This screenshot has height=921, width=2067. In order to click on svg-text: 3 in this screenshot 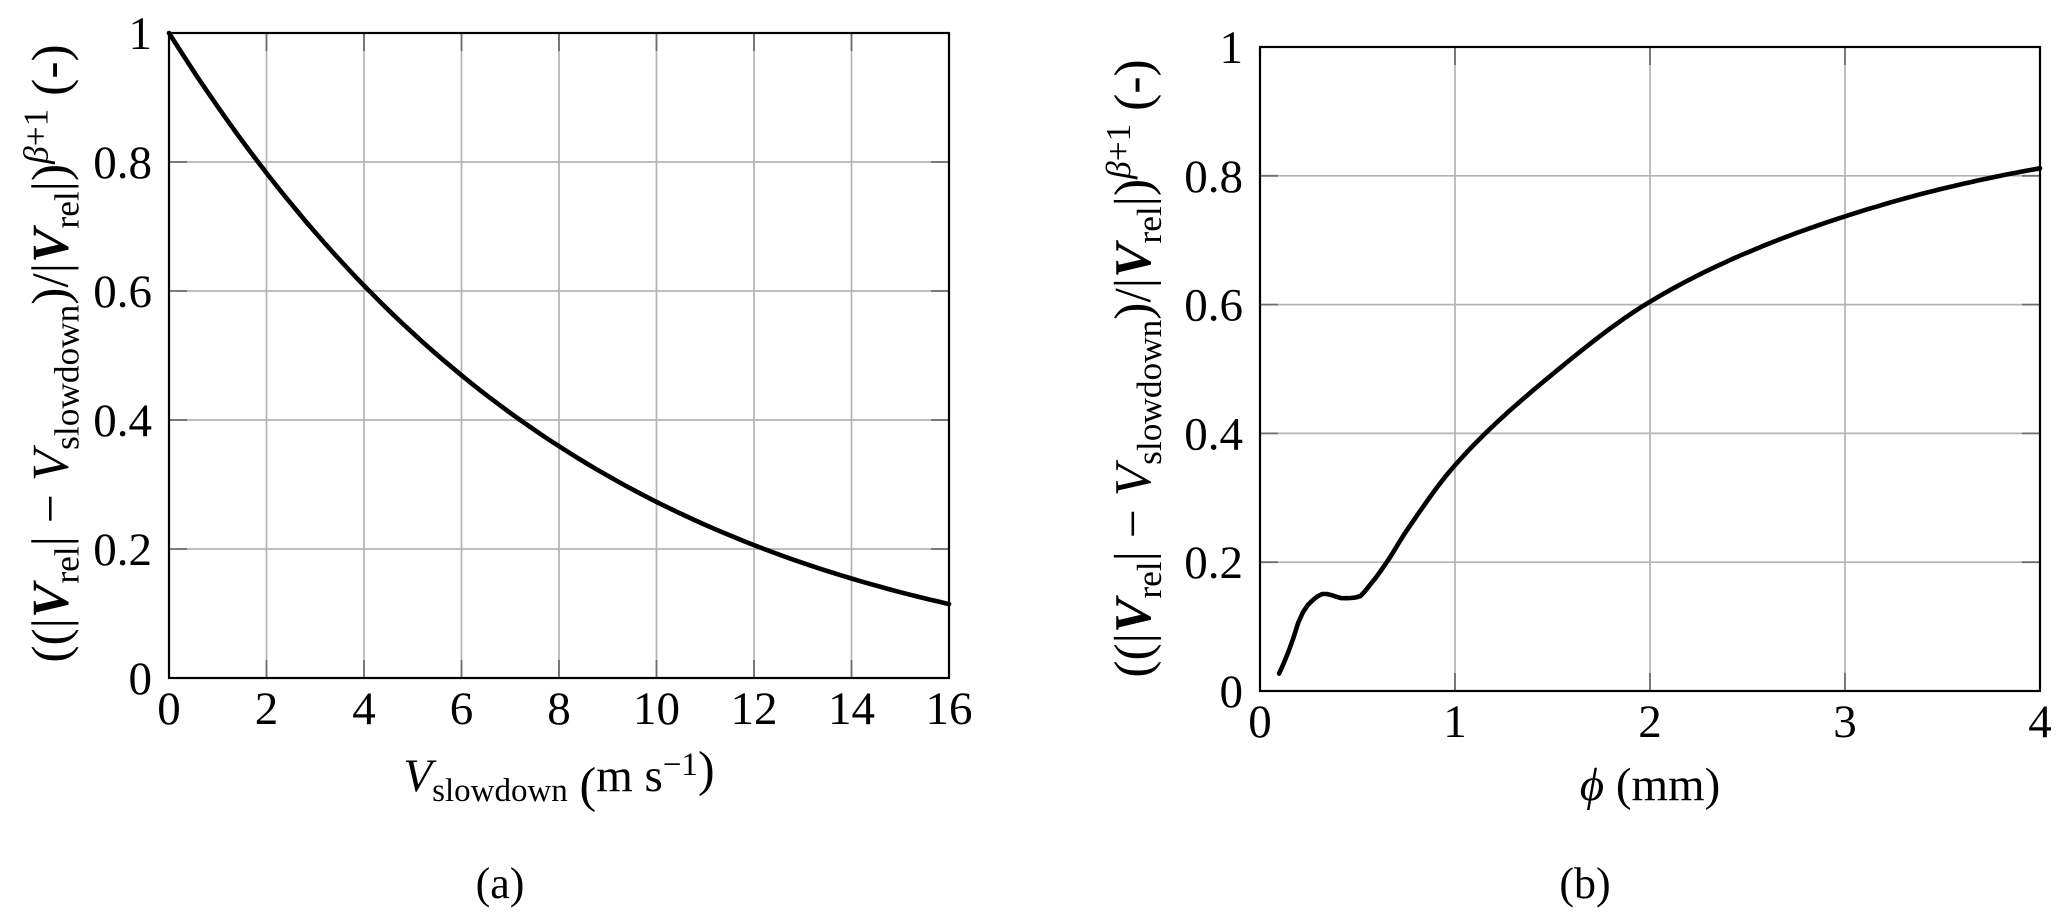, I will do `click(1845, 722)`.